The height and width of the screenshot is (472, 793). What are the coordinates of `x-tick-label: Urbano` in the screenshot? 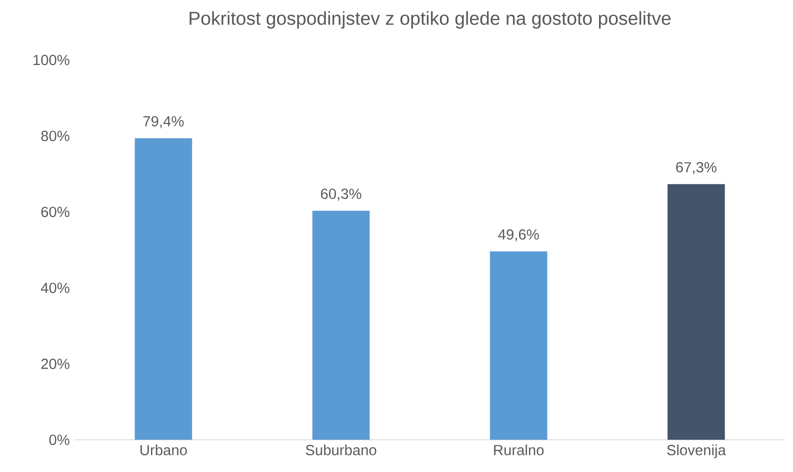 It's located at (163, 450).